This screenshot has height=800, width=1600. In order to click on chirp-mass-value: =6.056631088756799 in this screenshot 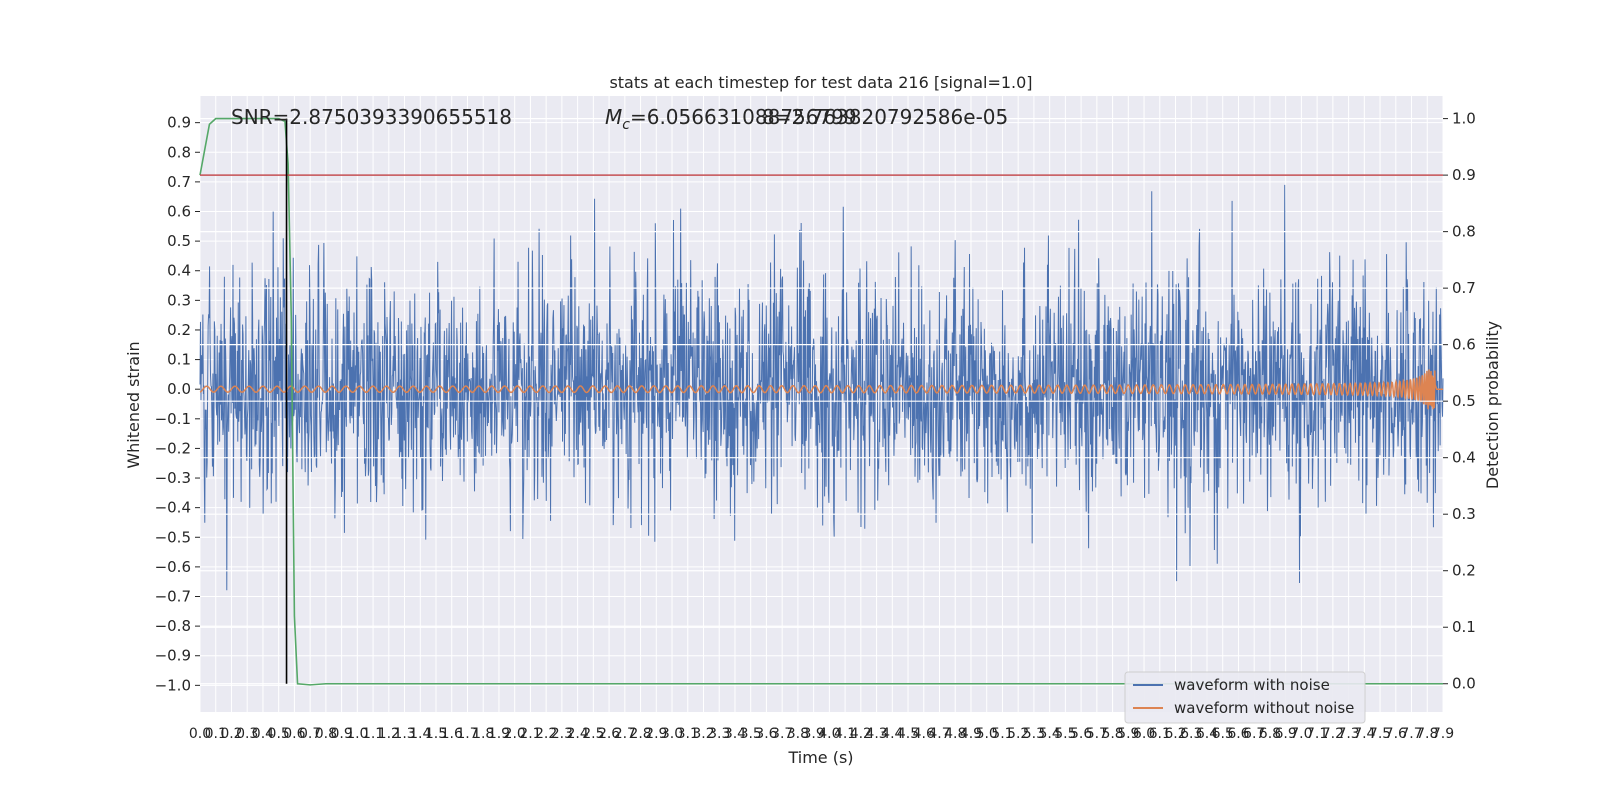, I will do `click(743, 117)`.